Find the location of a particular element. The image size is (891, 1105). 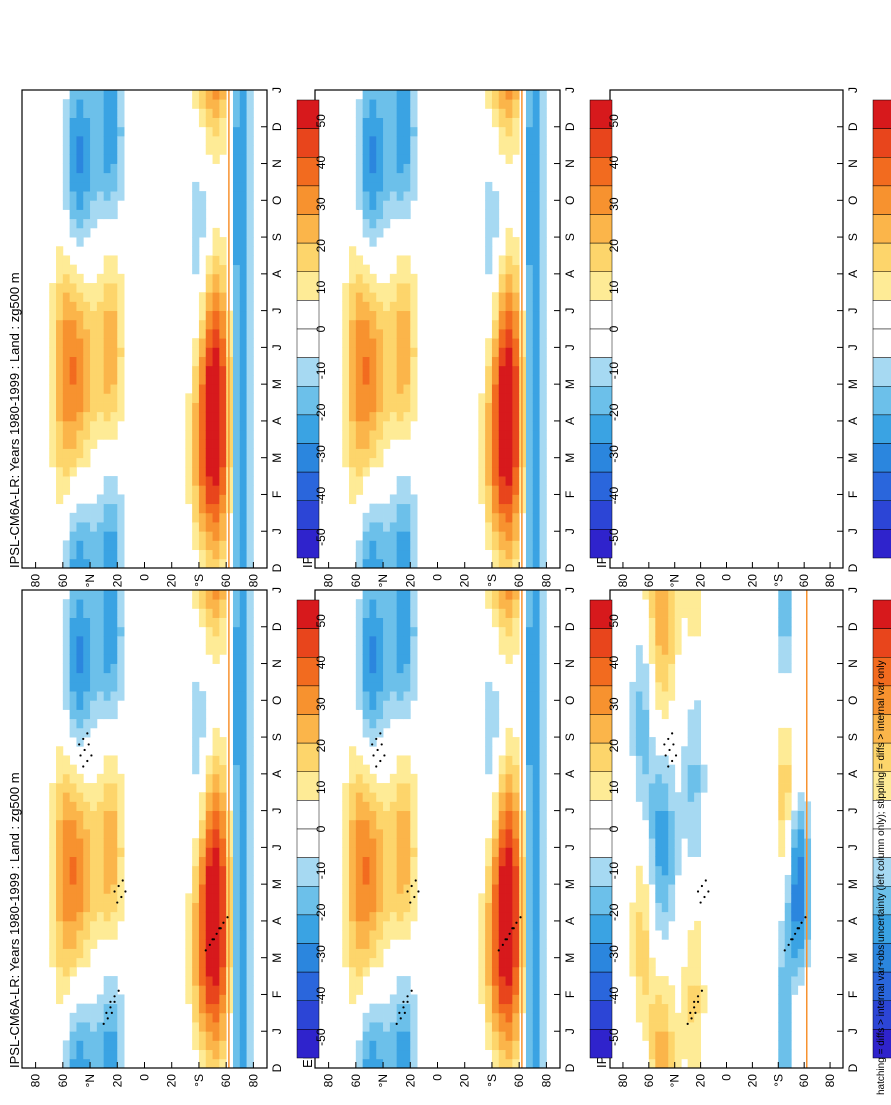

month-tick-label: F is located at coordinates (277, 994).